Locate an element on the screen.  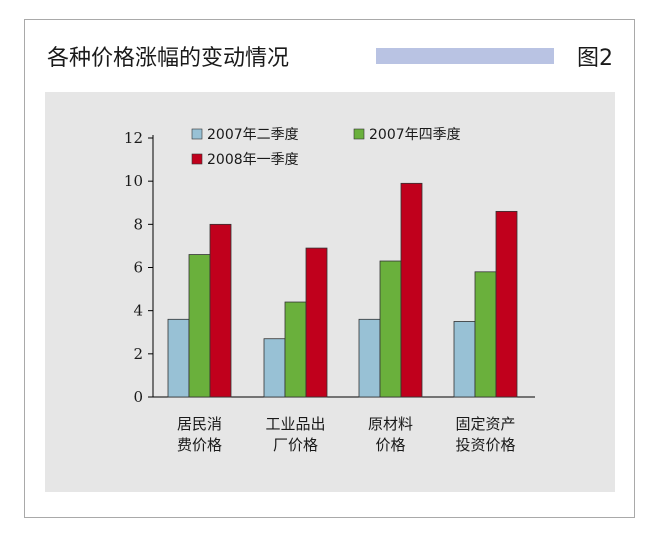
bar-s3-c4 is located at coordinates (506, 304).